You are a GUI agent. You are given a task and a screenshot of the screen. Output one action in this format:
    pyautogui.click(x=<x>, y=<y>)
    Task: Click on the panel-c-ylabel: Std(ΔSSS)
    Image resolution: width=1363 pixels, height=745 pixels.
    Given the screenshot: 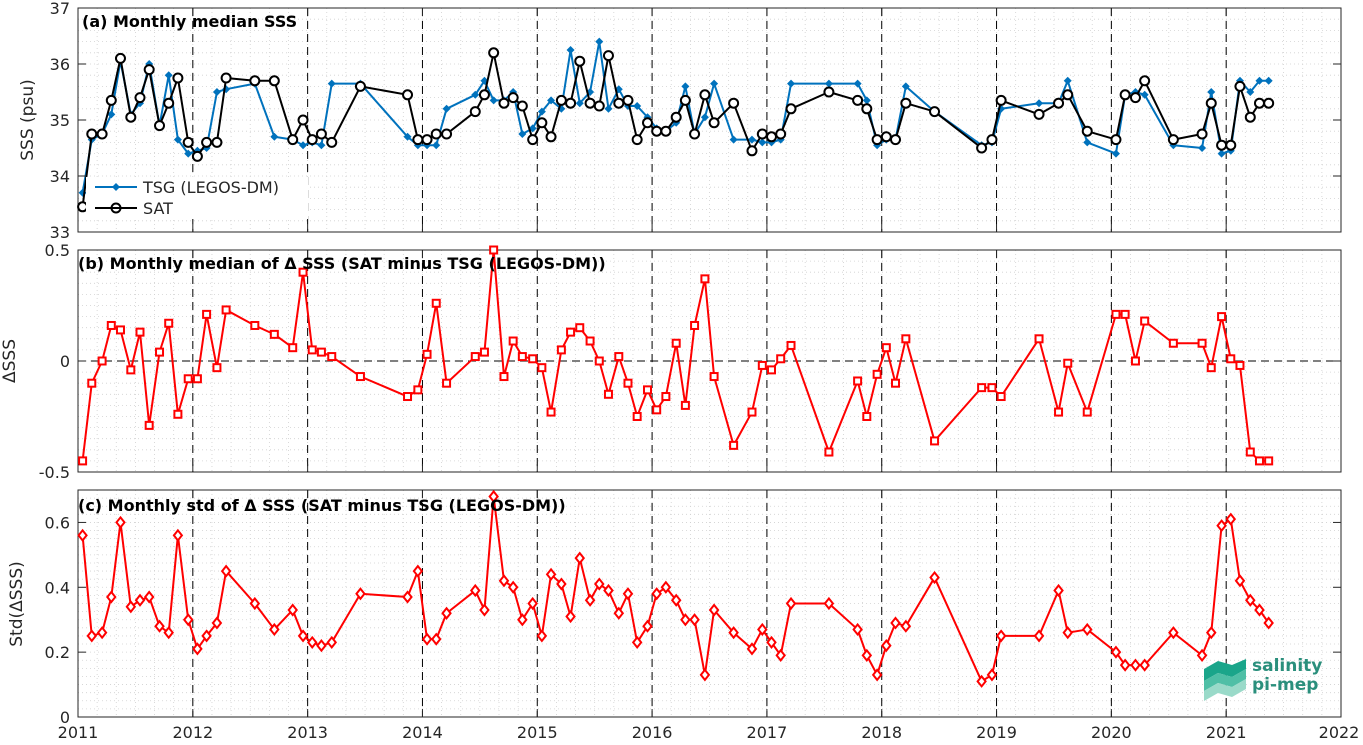 What is the action you would take?
    pyautogui.click(x=17, y=604)
    